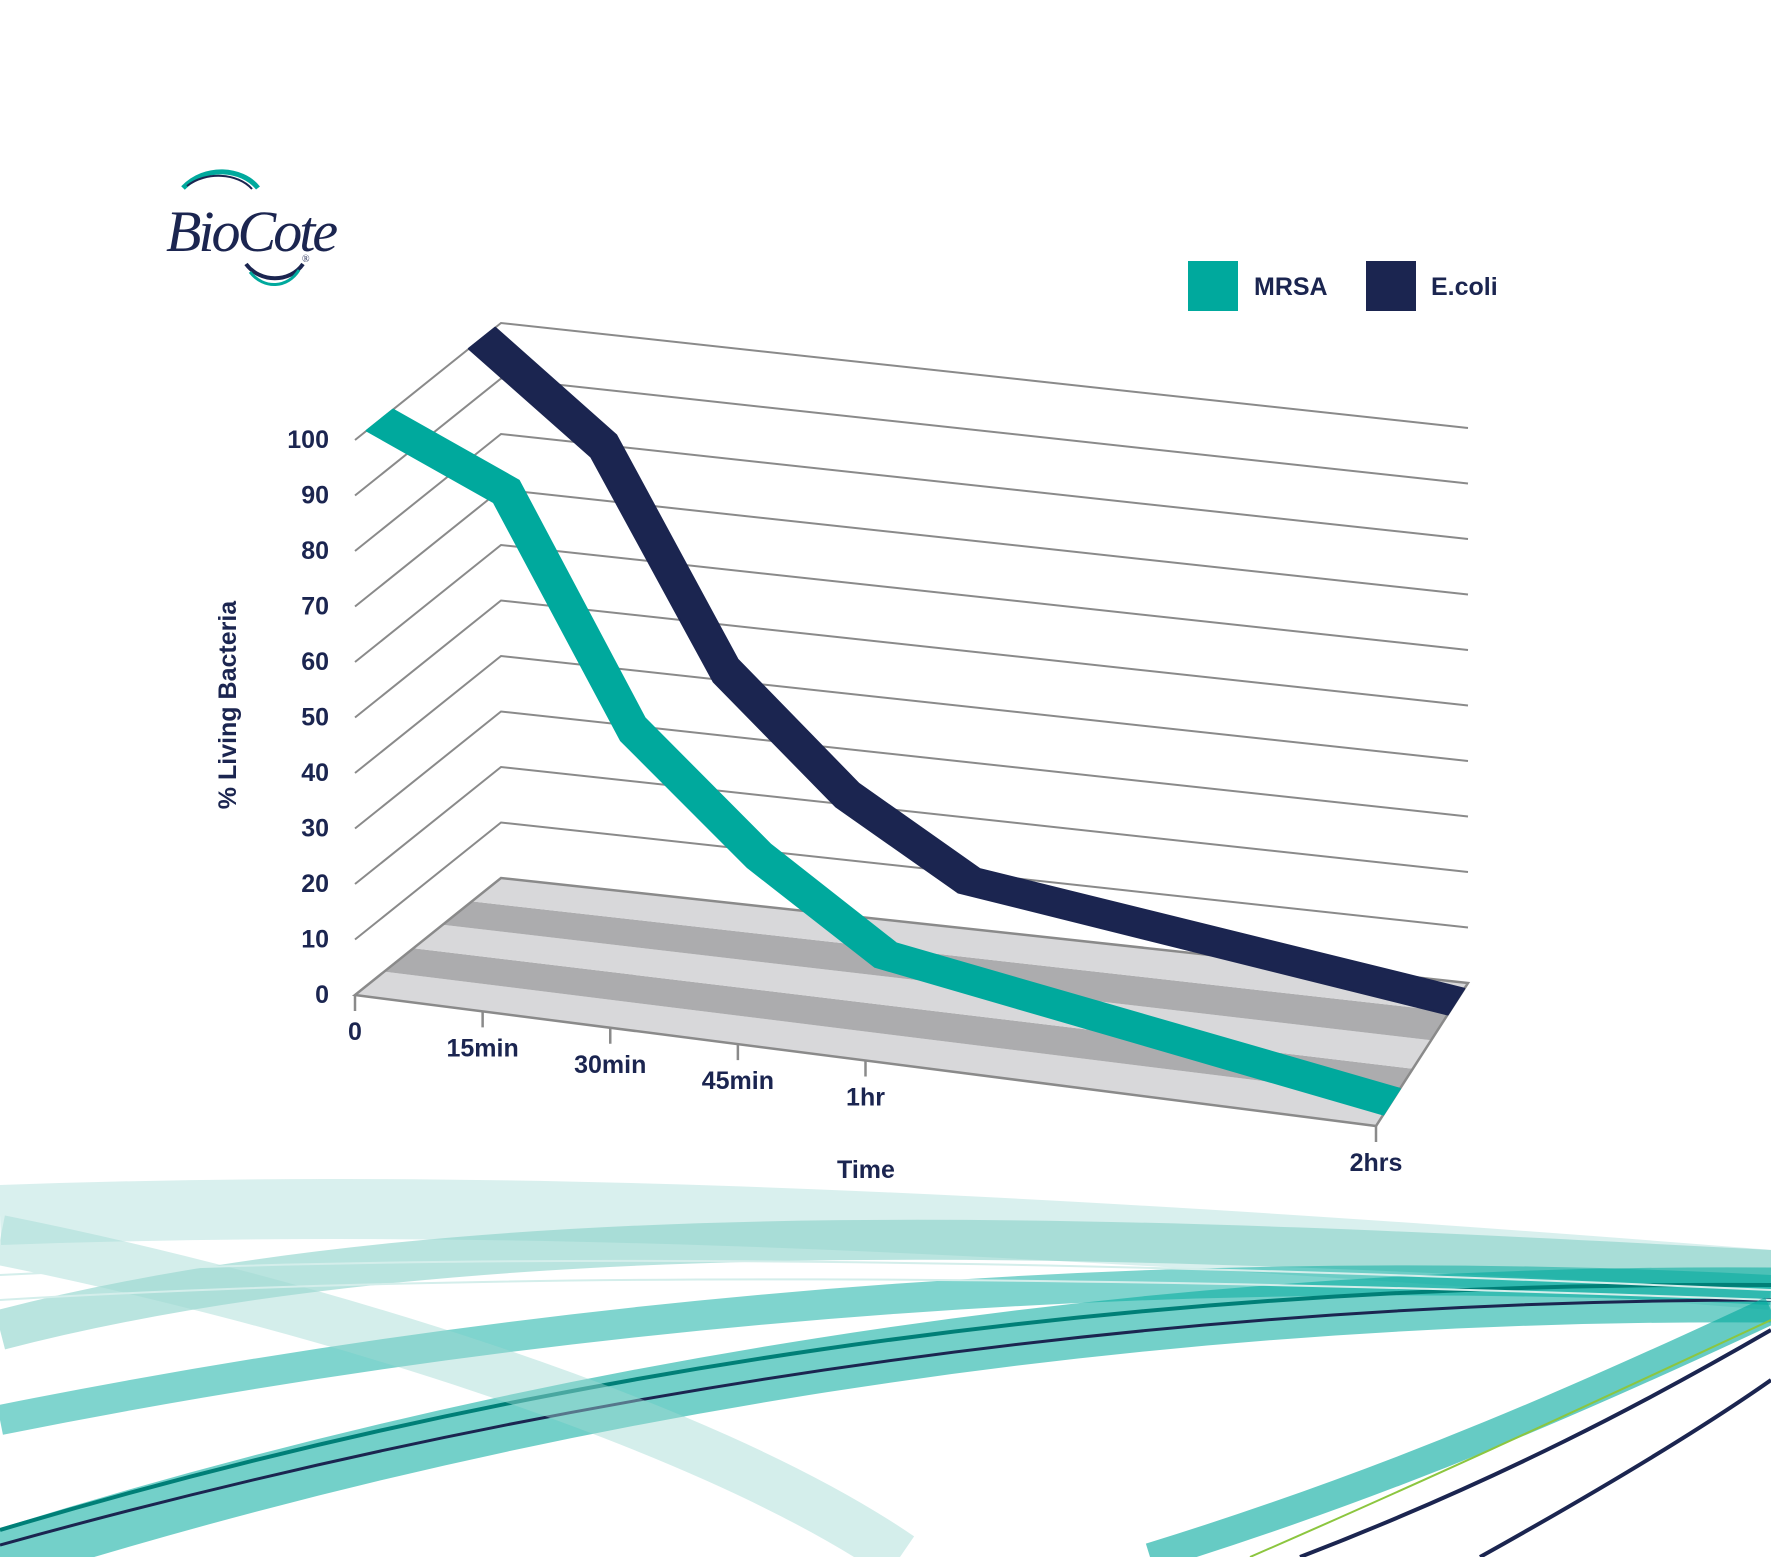  I want to click on logo-arc-top-inner, so click(219, 182).